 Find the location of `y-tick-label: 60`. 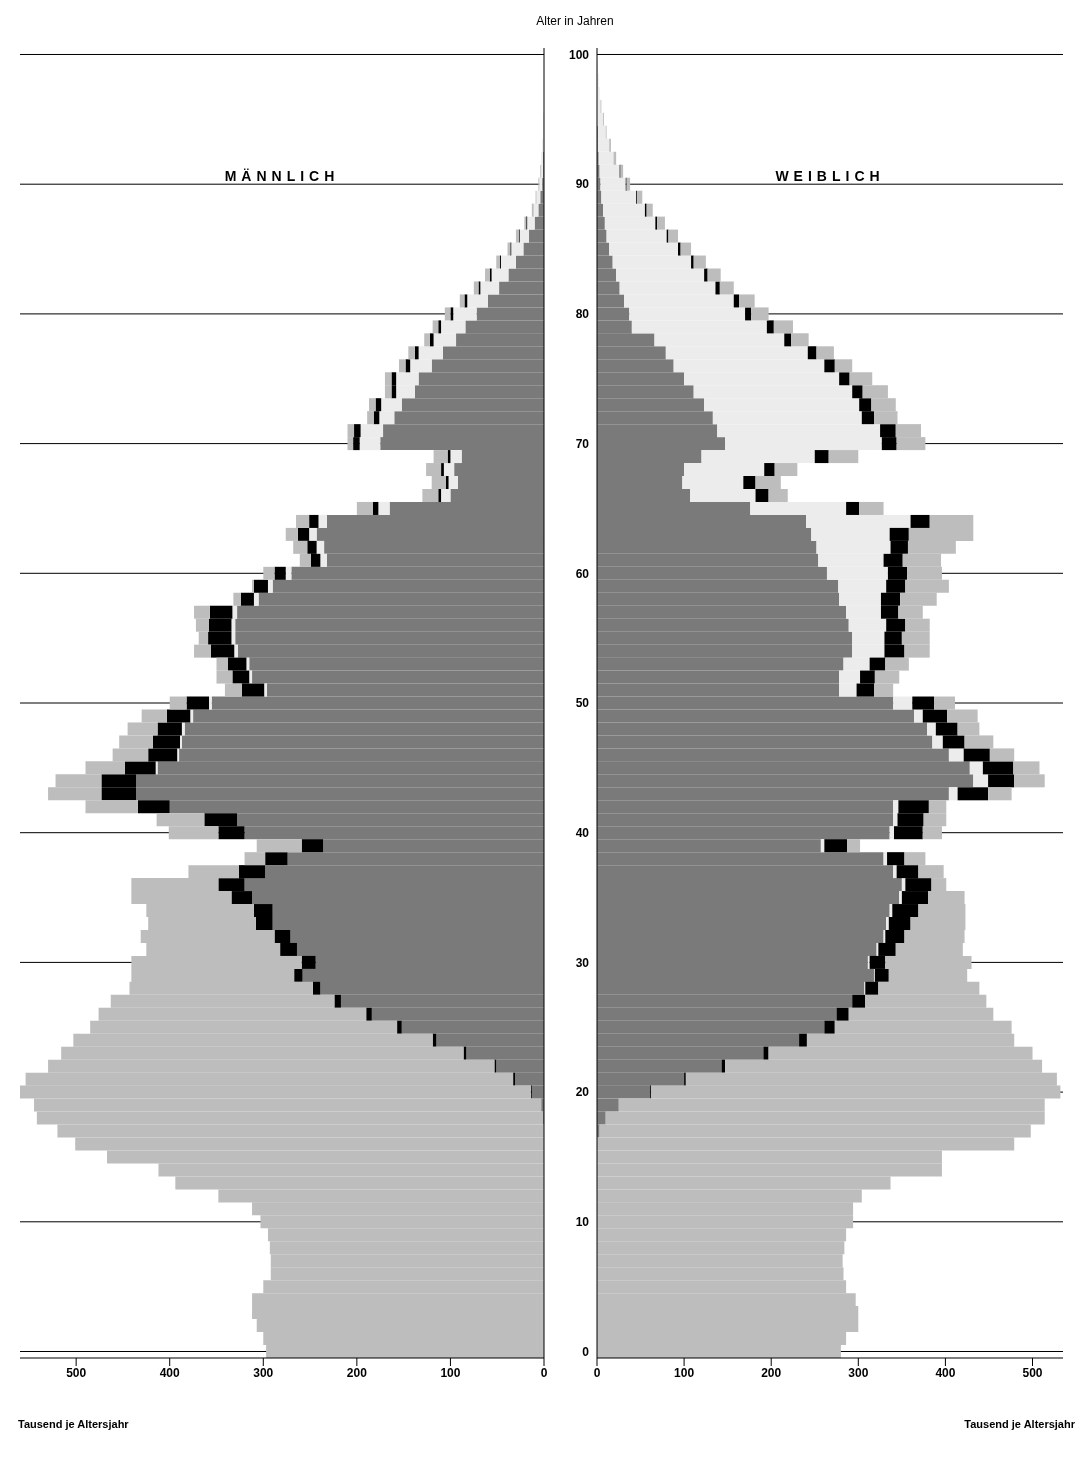

y-tick-label: 60 is located at coordinates (582, 573).